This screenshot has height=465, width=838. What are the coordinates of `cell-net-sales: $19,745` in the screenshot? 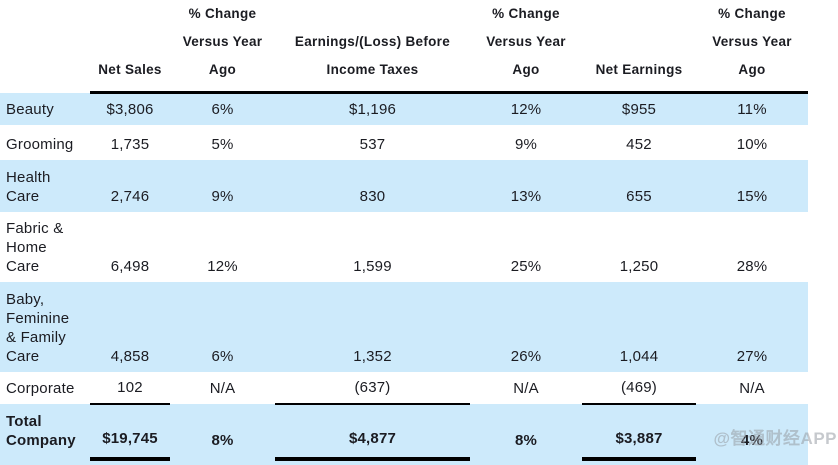 It's located at (130, 431).